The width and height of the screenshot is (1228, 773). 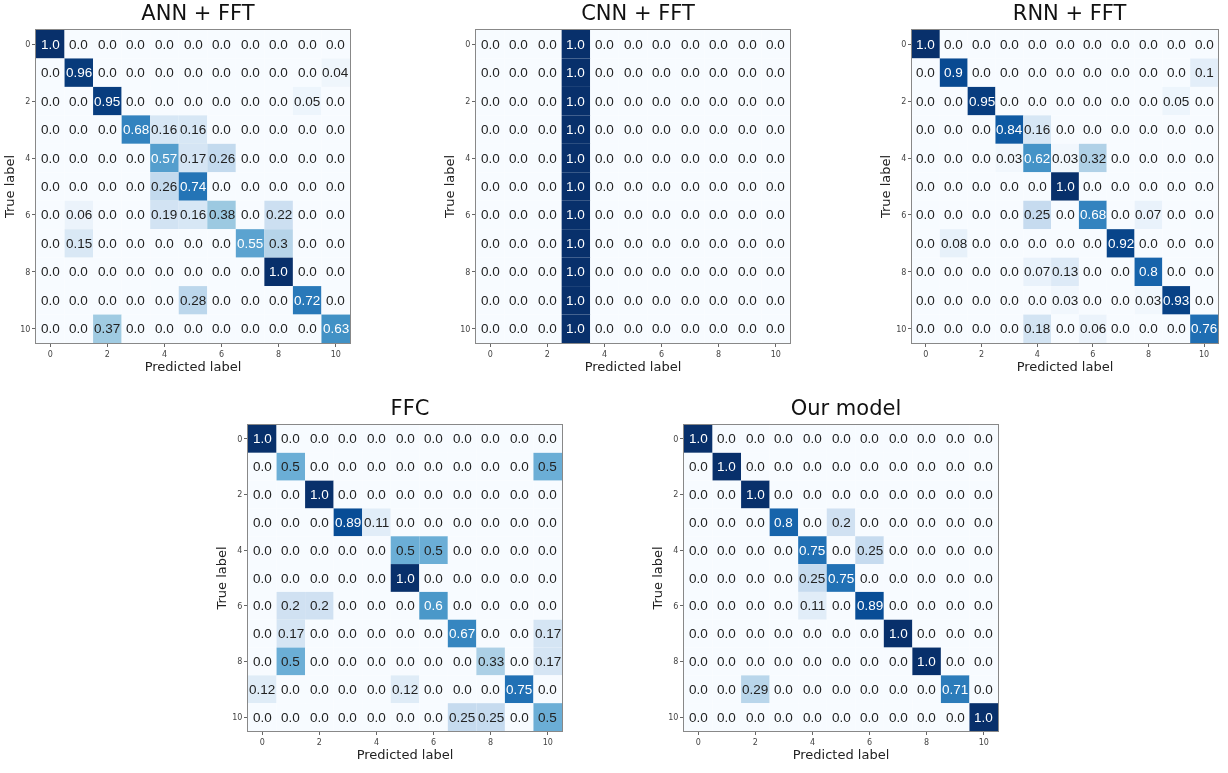 I want to click on data-label: 0.92, so click(x=1121, y=243).